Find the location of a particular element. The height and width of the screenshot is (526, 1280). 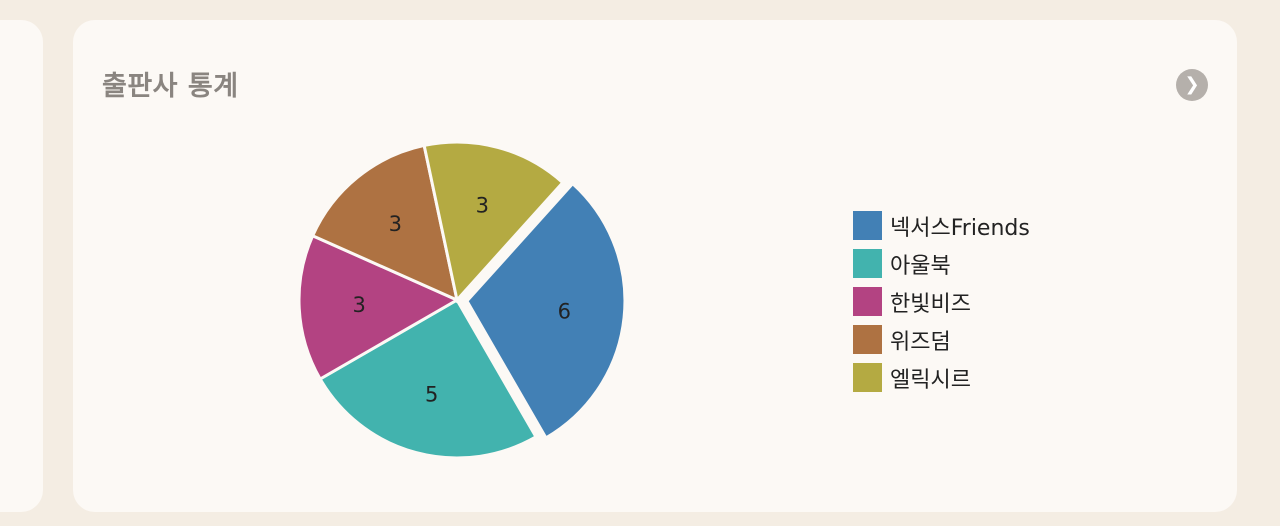

legend-label: 넥서스Friends is located at coordinates (960, 228).